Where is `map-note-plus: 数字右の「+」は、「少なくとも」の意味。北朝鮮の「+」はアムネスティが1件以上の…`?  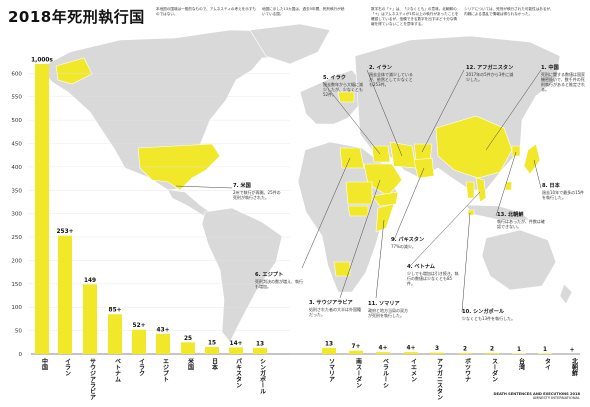 map-note-plus: 数字右の「+」は、「少なくとも」の意味。北朝鮮の「+」はアムネスティが1件以上の… is located at coordinates (415, 16).